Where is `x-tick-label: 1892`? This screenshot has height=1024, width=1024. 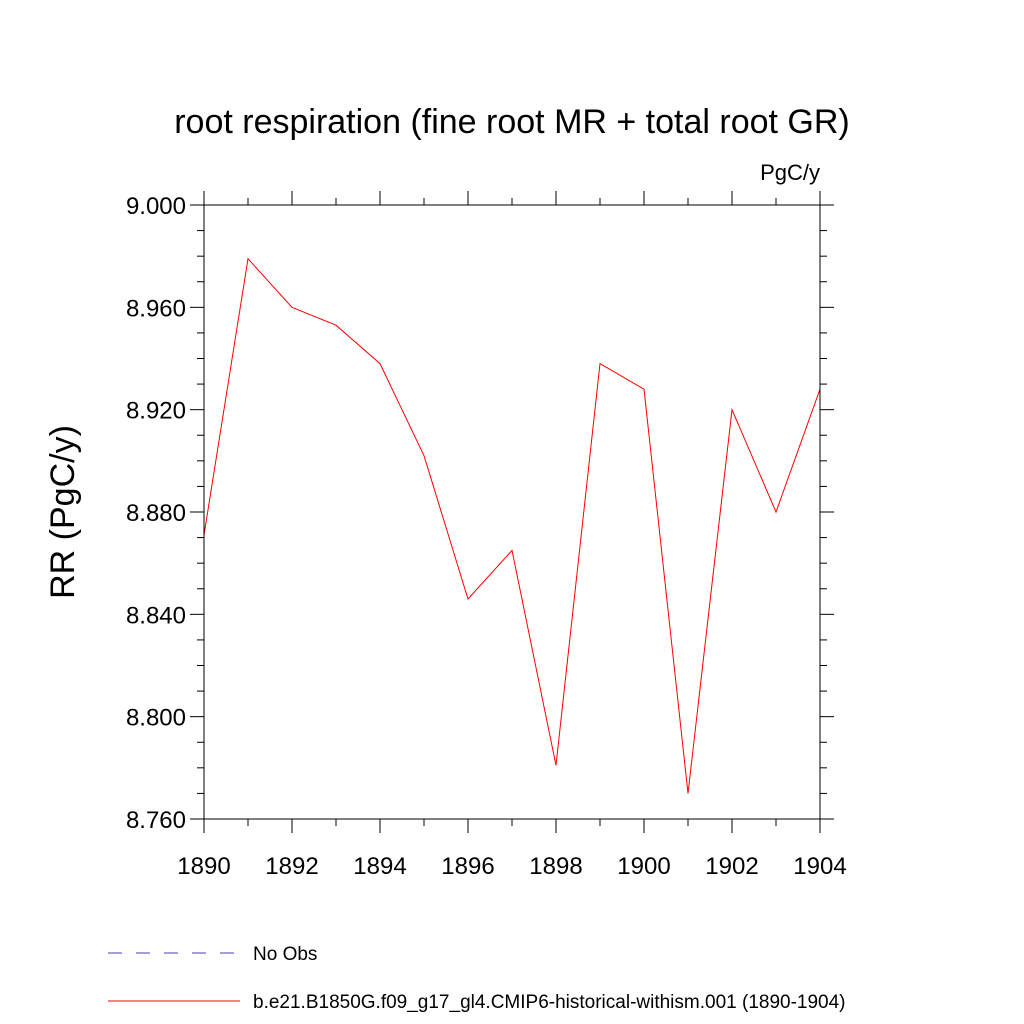
x-tick-label: 1892 is located at coordinates (291, 866).